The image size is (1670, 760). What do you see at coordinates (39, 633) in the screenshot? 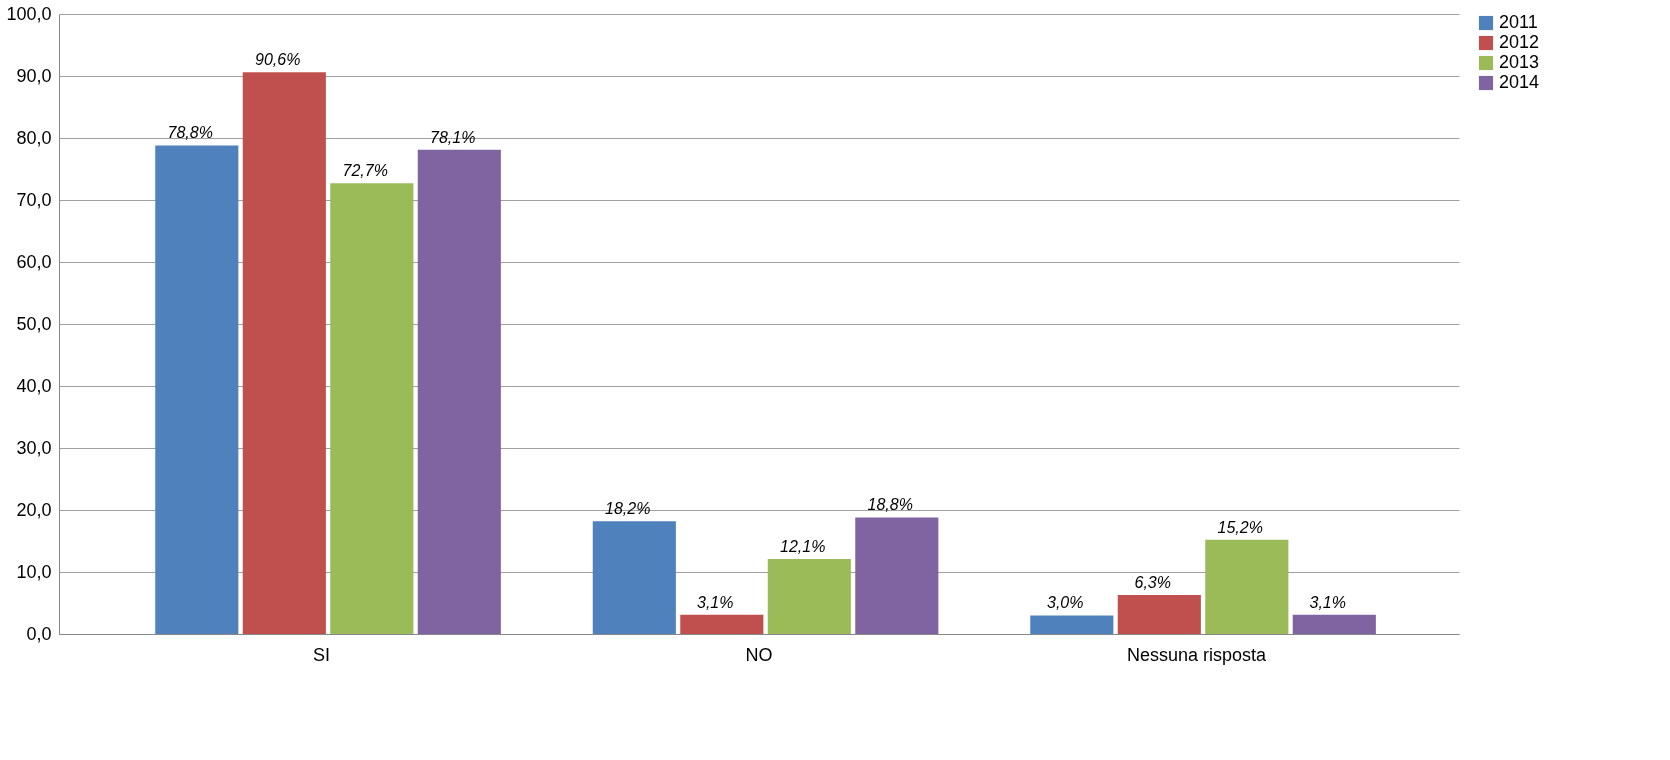
I see `y-tick-label: 0,0` at bounding box center [39, 633].